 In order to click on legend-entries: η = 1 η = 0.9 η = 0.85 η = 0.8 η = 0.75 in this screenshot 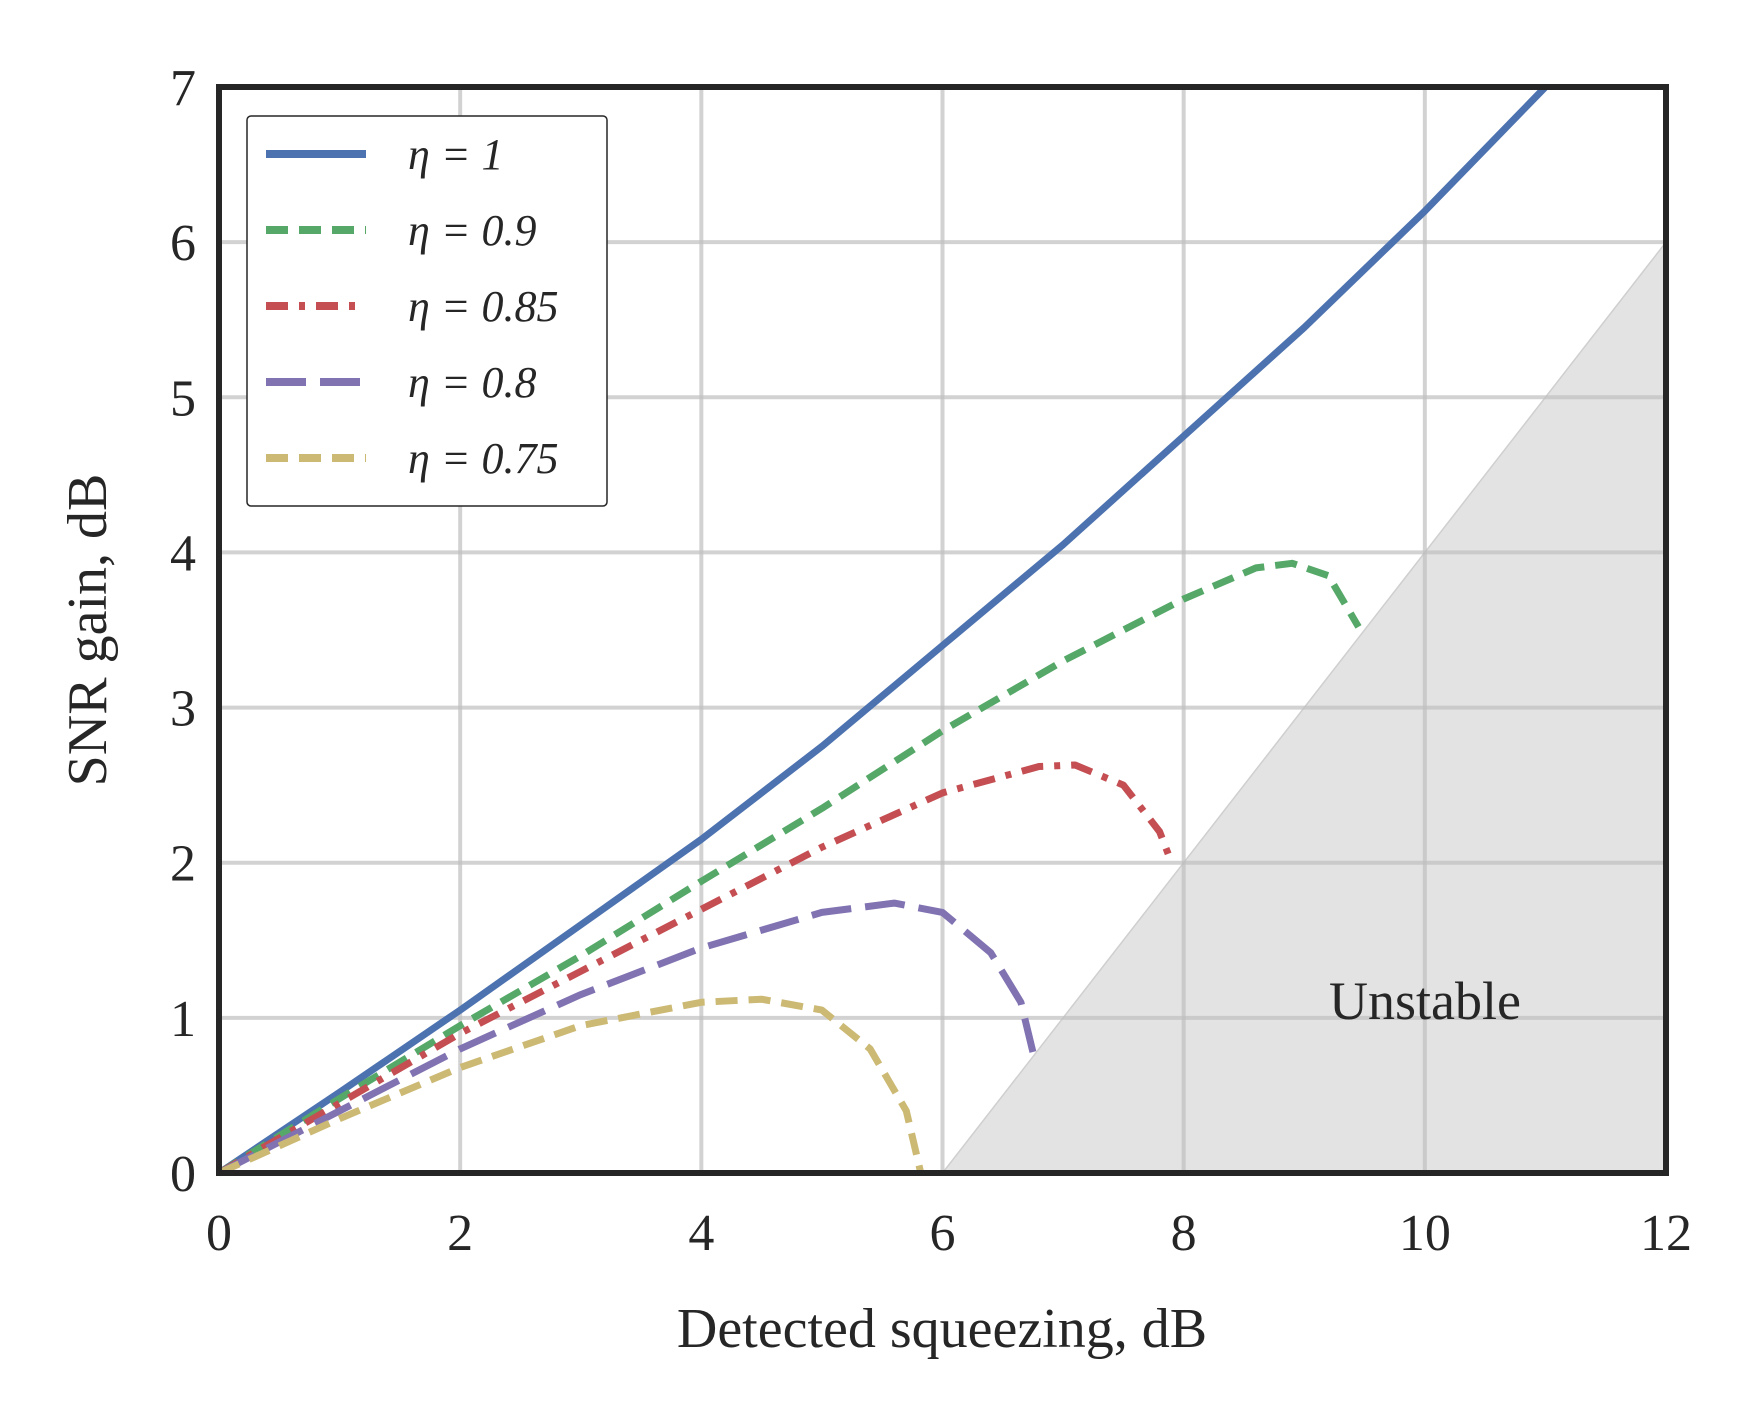, I will do `click(412, 306)`.